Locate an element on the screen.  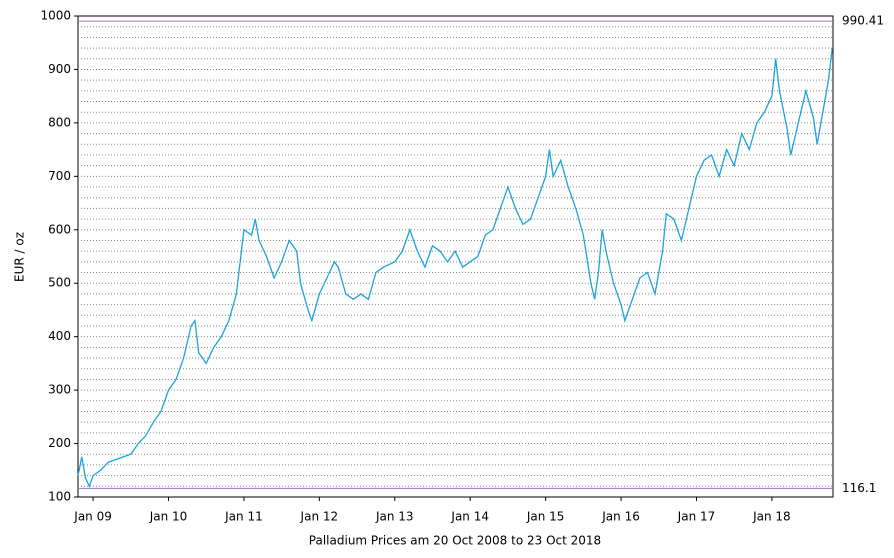
y-tick-label: 100 is located at coordinates (59, 497).